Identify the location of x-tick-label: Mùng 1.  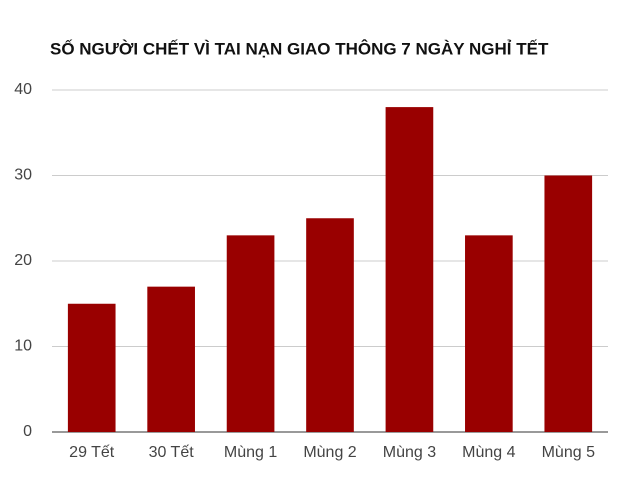
(250, 452).